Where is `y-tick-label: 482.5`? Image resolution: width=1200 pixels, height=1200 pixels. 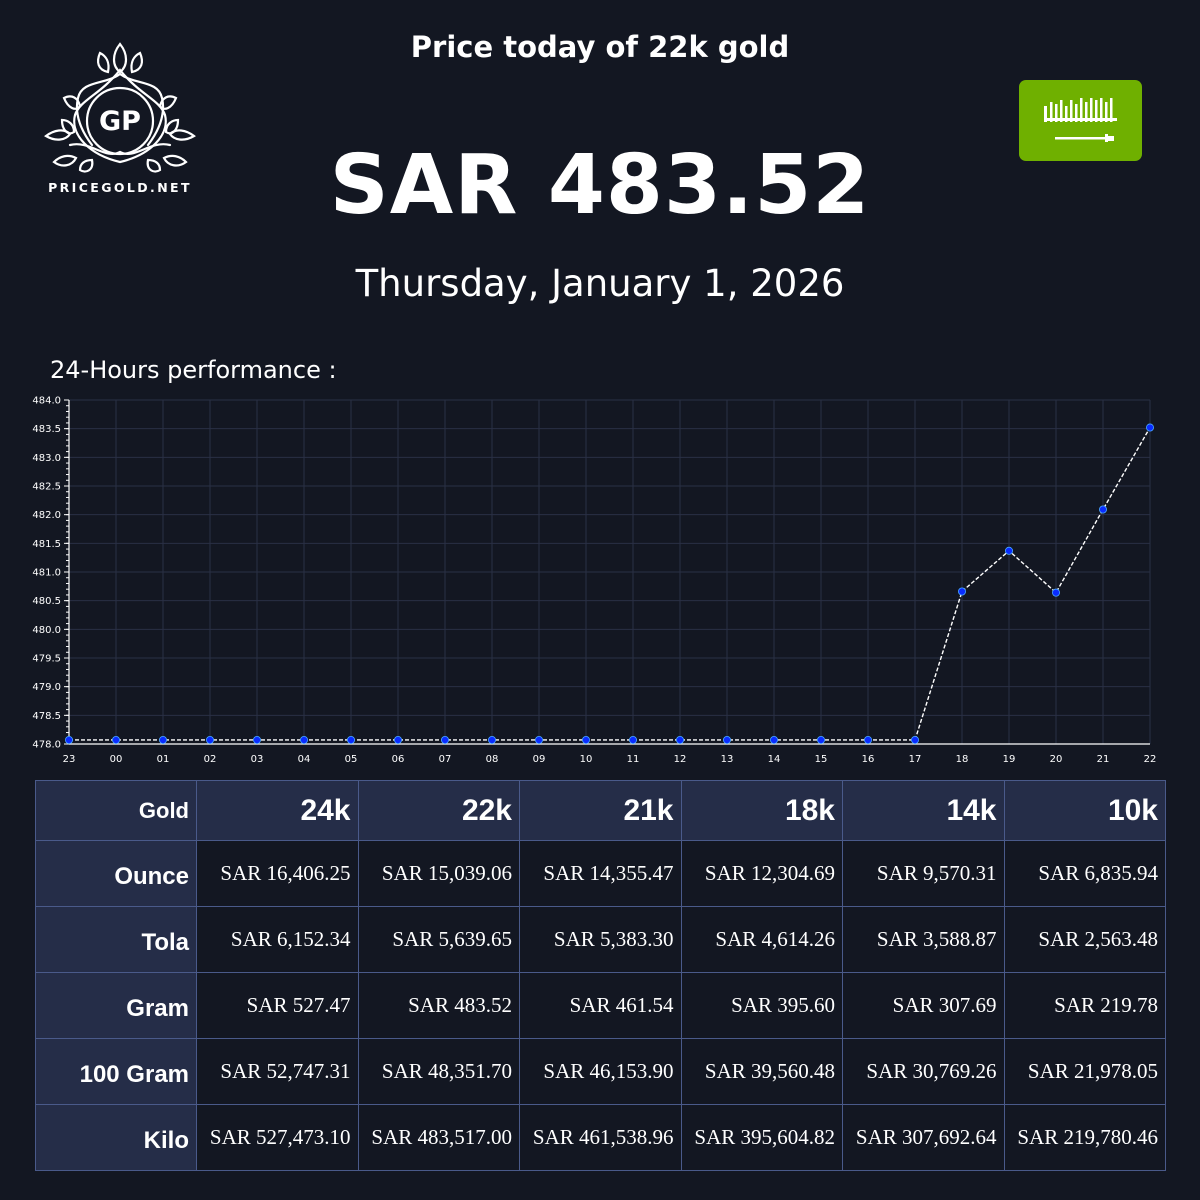 y-tick-label: 482.5 is located at coordinates (46, 487).